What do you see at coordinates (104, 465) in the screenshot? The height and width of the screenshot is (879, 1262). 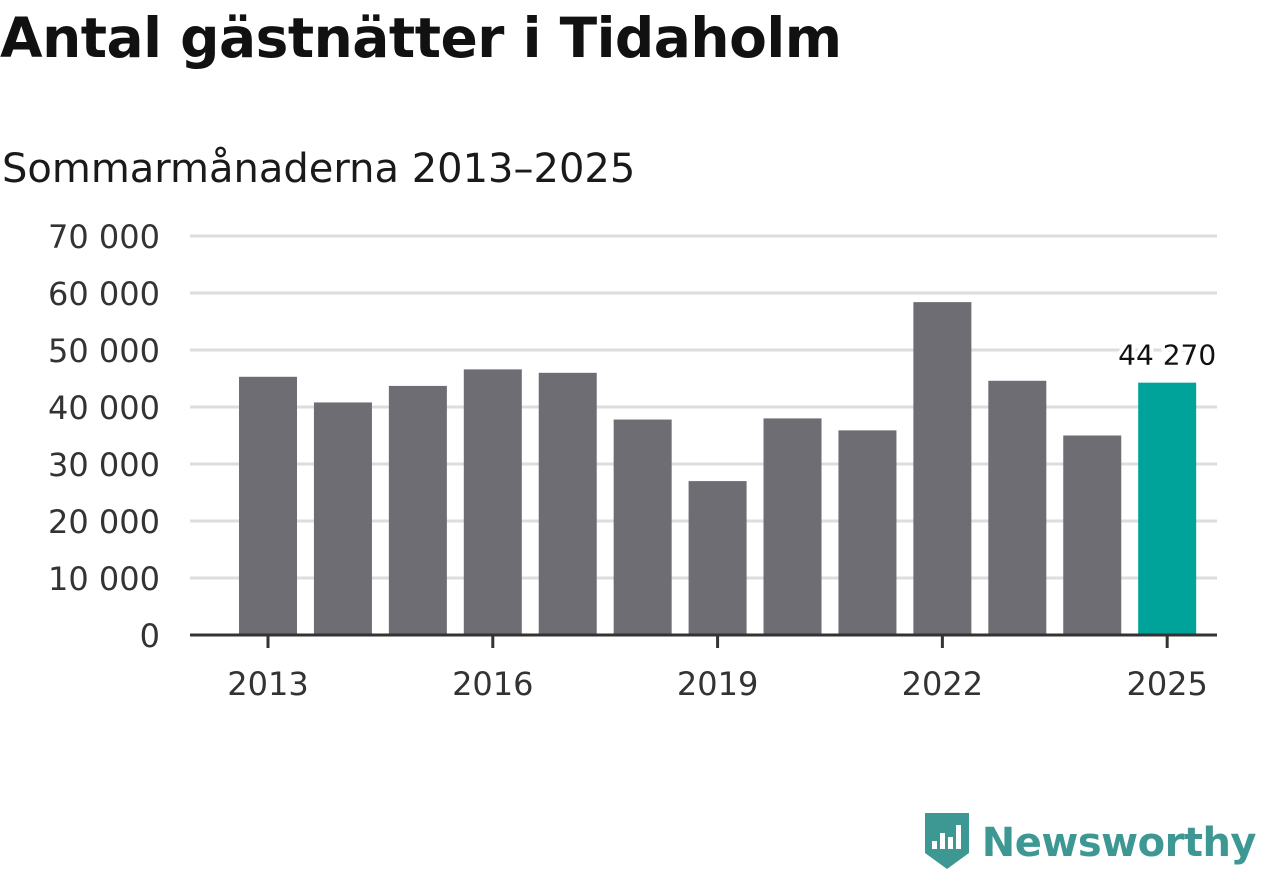 I see `y-tick-label: 30 000` at bounding box center [104, 465].